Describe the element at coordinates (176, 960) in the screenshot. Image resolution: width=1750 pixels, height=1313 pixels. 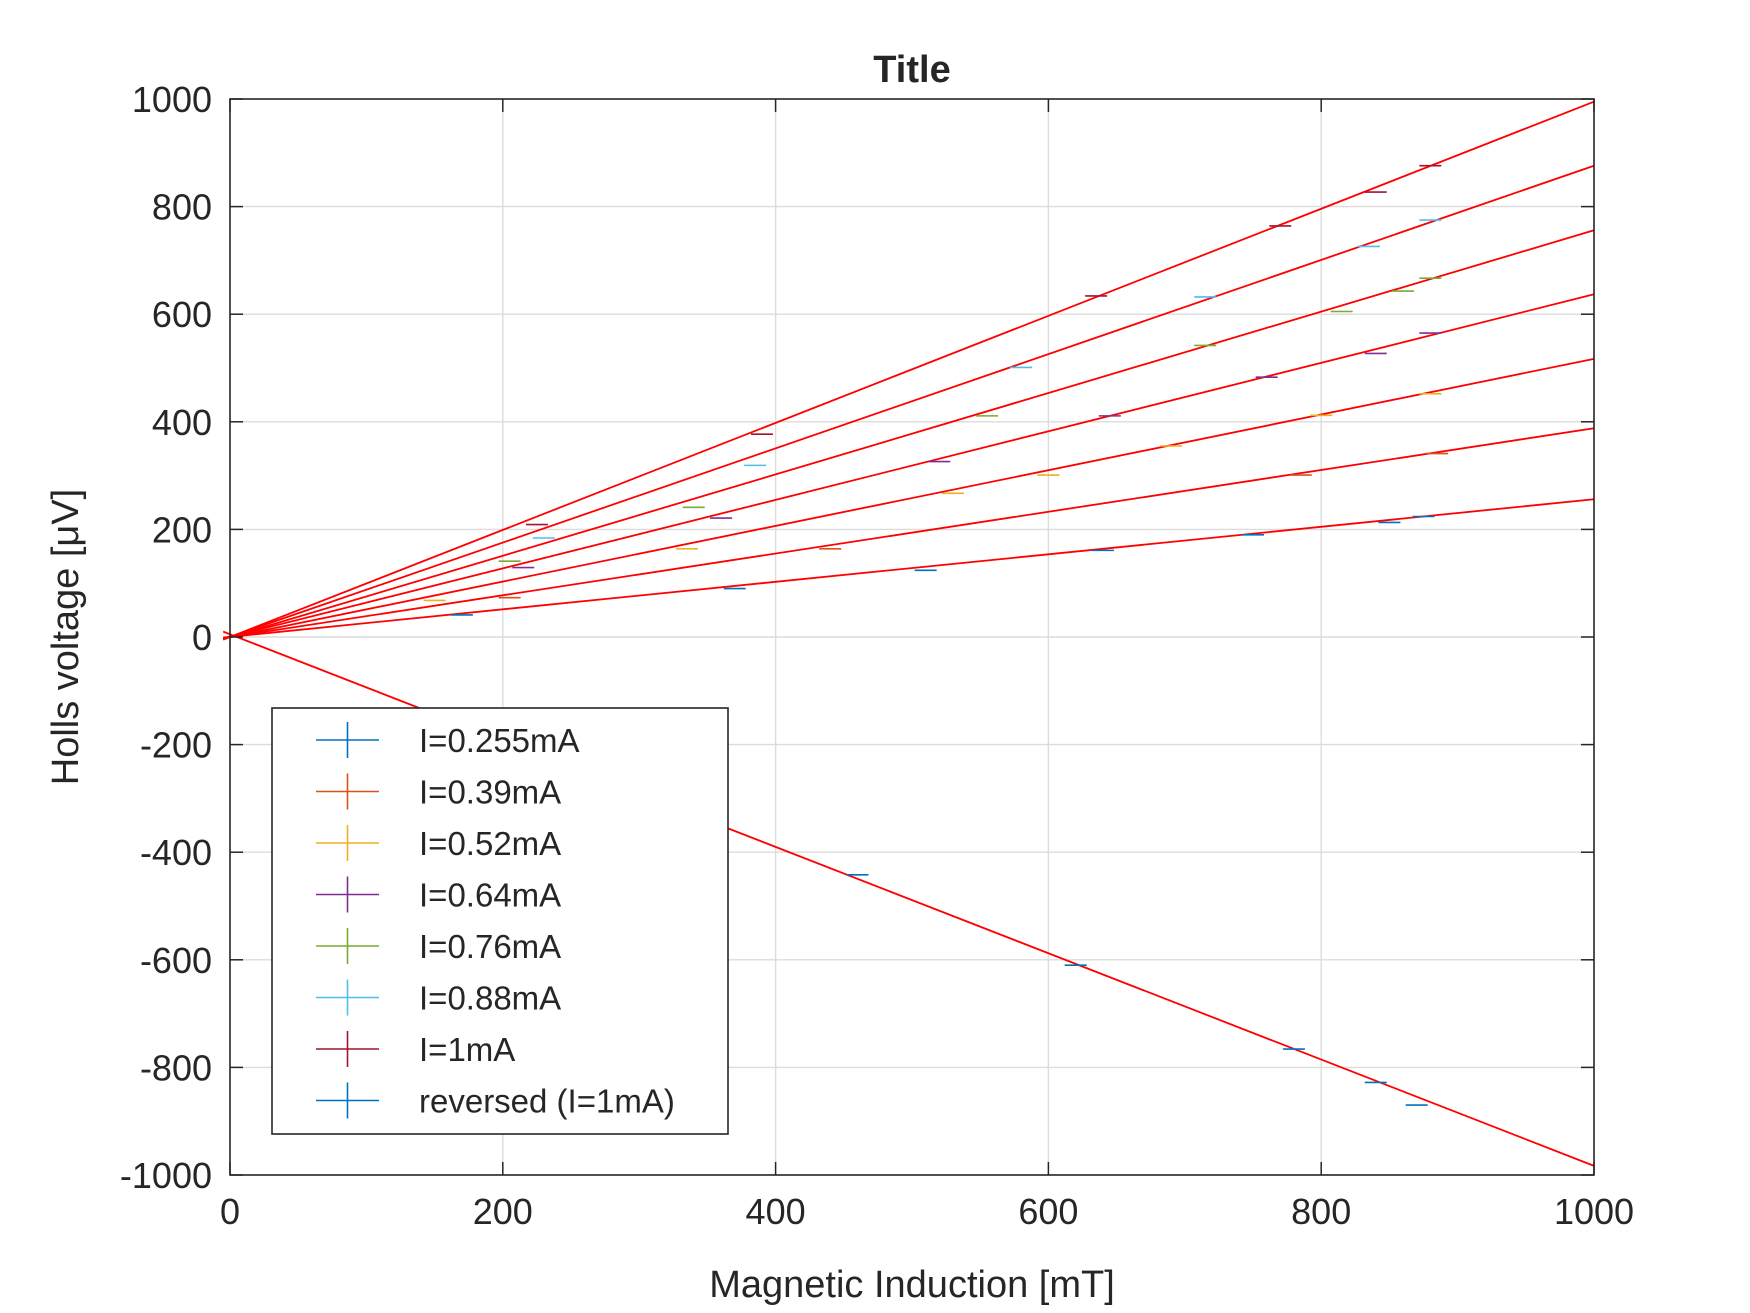
I see `y-tick-label: -600` at that location.